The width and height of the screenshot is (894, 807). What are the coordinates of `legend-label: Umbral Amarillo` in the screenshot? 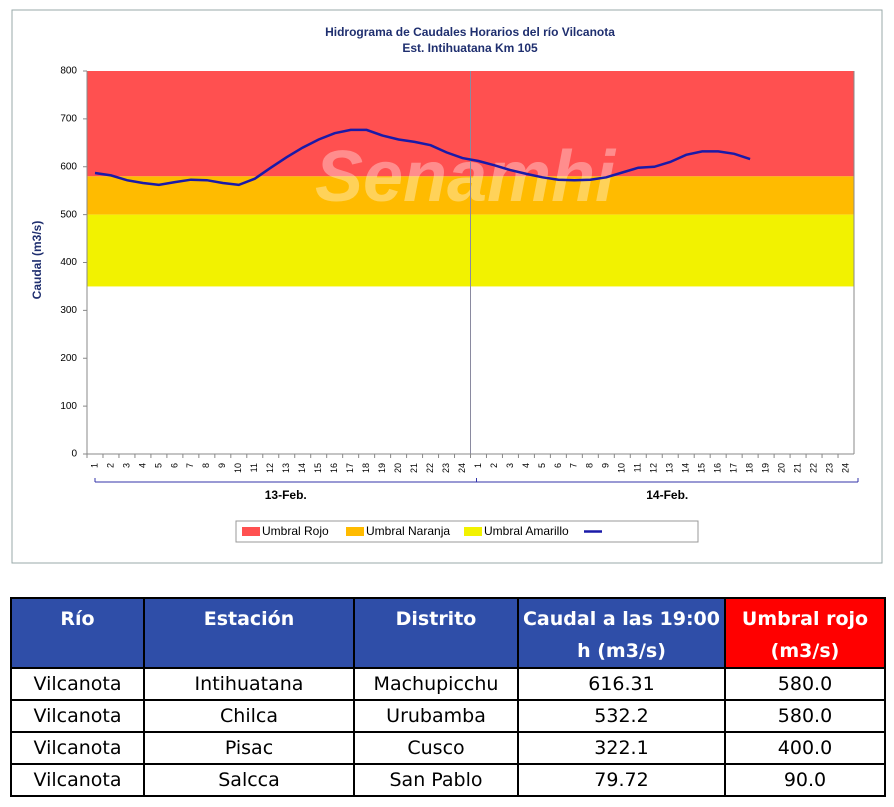 It's located at (526, 531).